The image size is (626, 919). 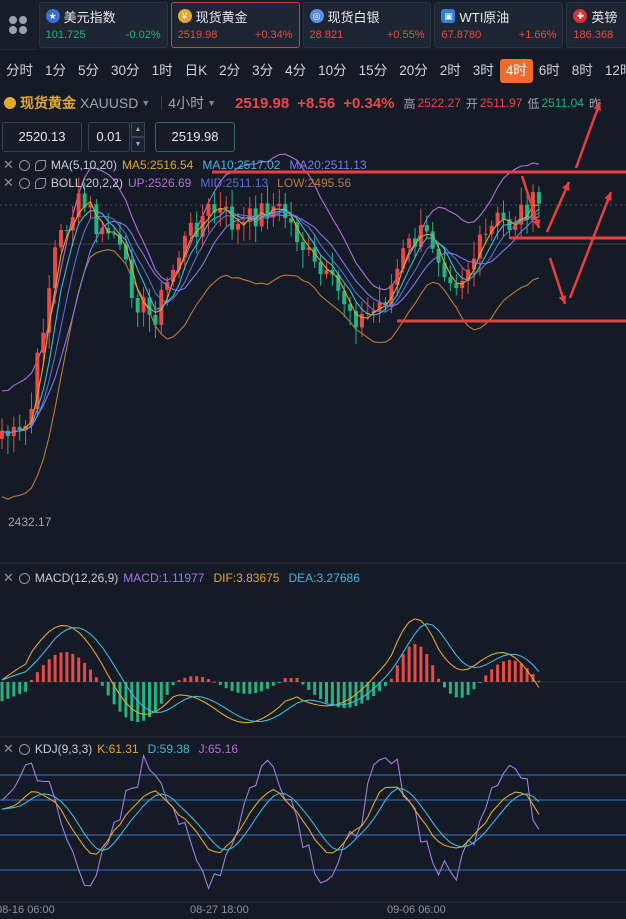 I want to click on interval-selector: 4小时, so click(x=186, y=103).